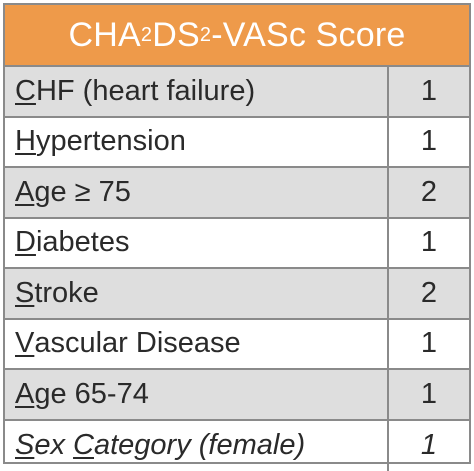 The image size is (474, 471). I want to click on label-rest: ex, so click(53, 445).